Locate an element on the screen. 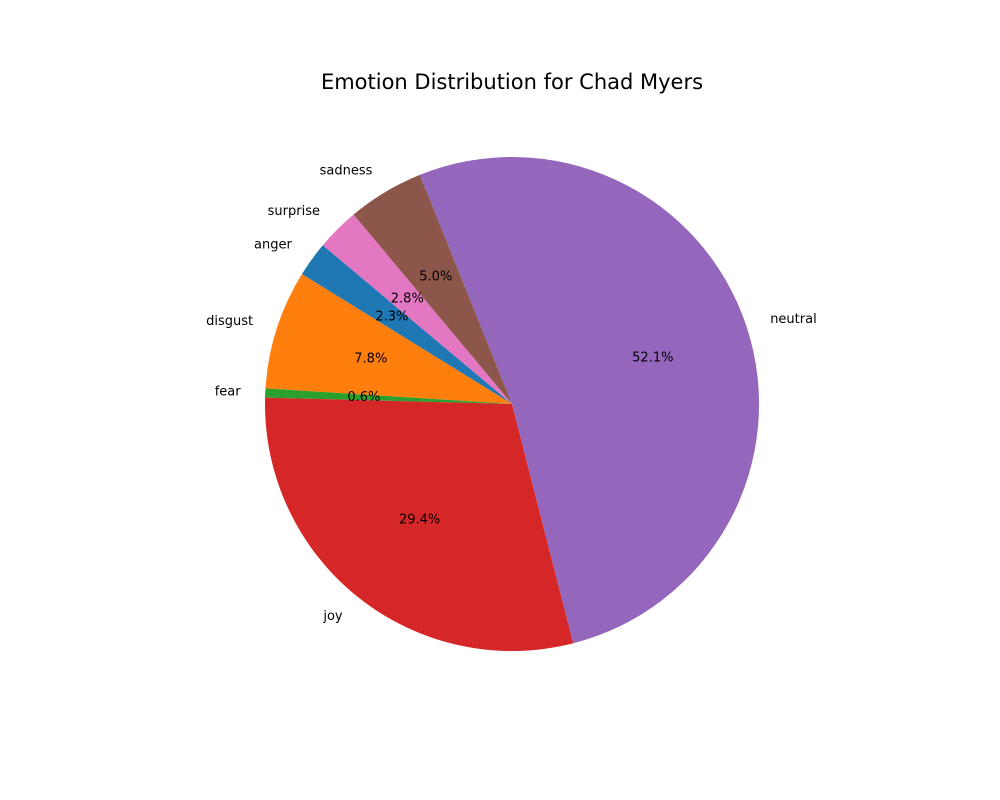 This screenshot has width=1000, height=800. percent-label-sadness: 5.0% is located at coordinates (435, 276).